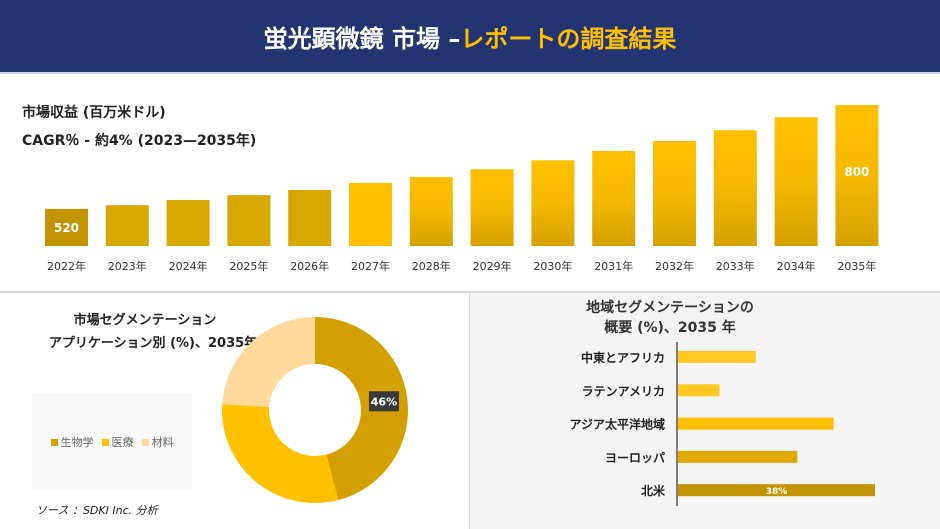  Describe the element at coordinates (492, 266) in the screenshot. I see `year-tick-label: 2029年` at that location.